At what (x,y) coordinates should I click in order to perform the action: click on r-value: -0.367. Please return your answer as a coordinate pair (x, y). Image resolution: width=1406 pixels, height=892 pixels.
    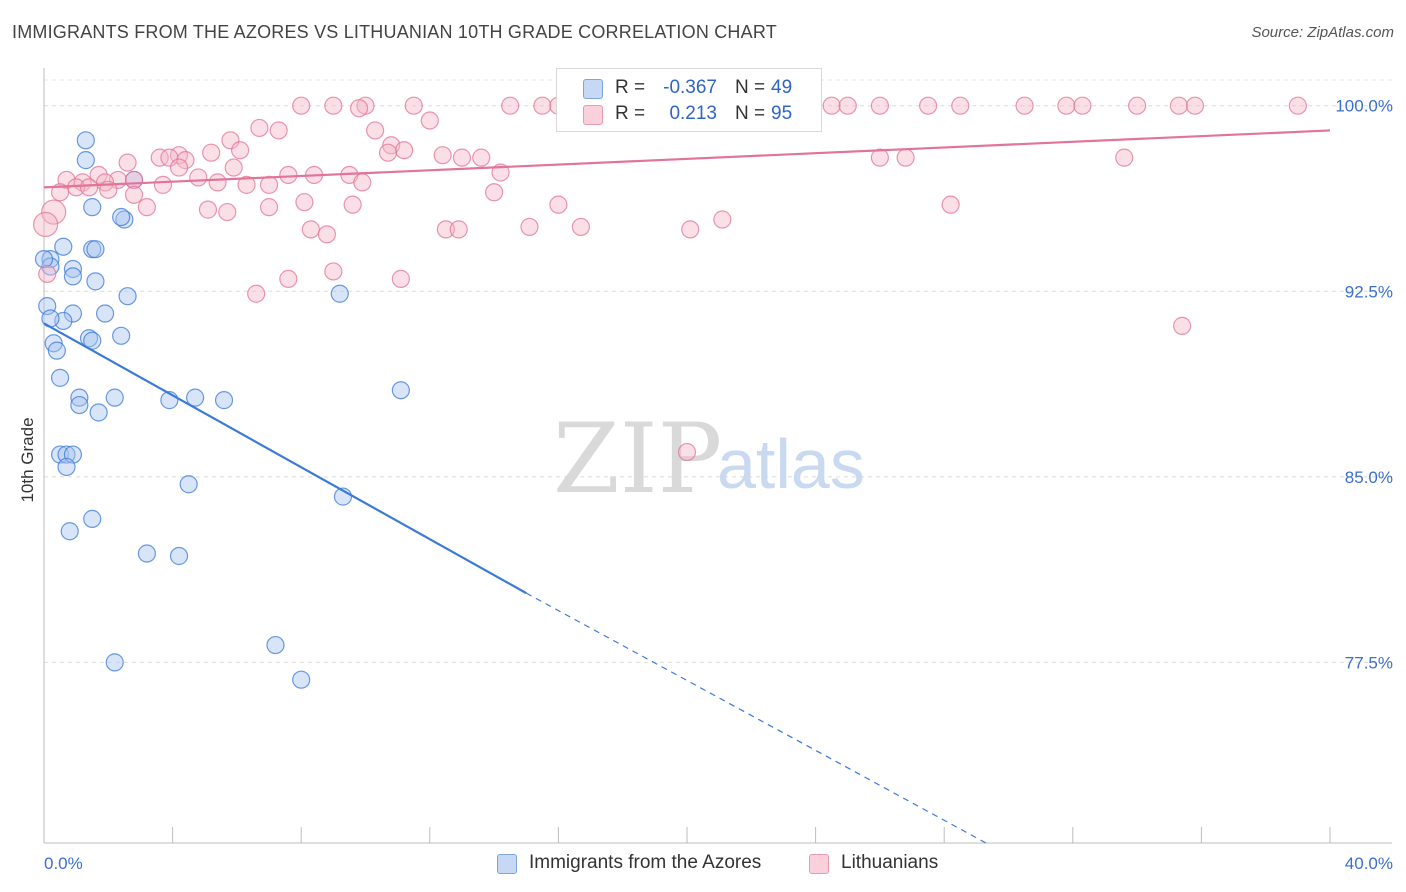
    Looking at the image, I should click on (690, 87).